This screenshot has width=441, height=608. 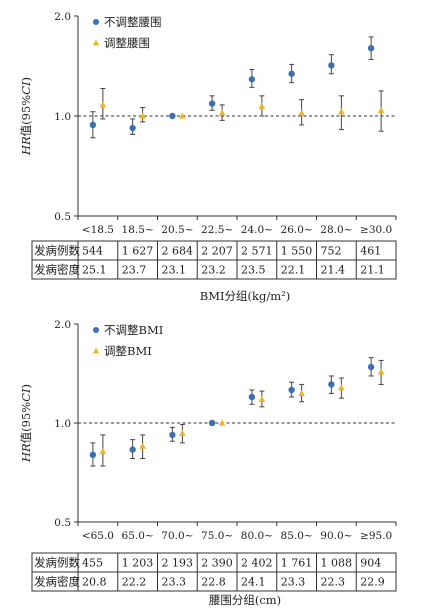 What do you see at coordinates (138, 536) in the screenshot?
I see `x-tick-label: 65.0~` at bounding box center [138, 536].